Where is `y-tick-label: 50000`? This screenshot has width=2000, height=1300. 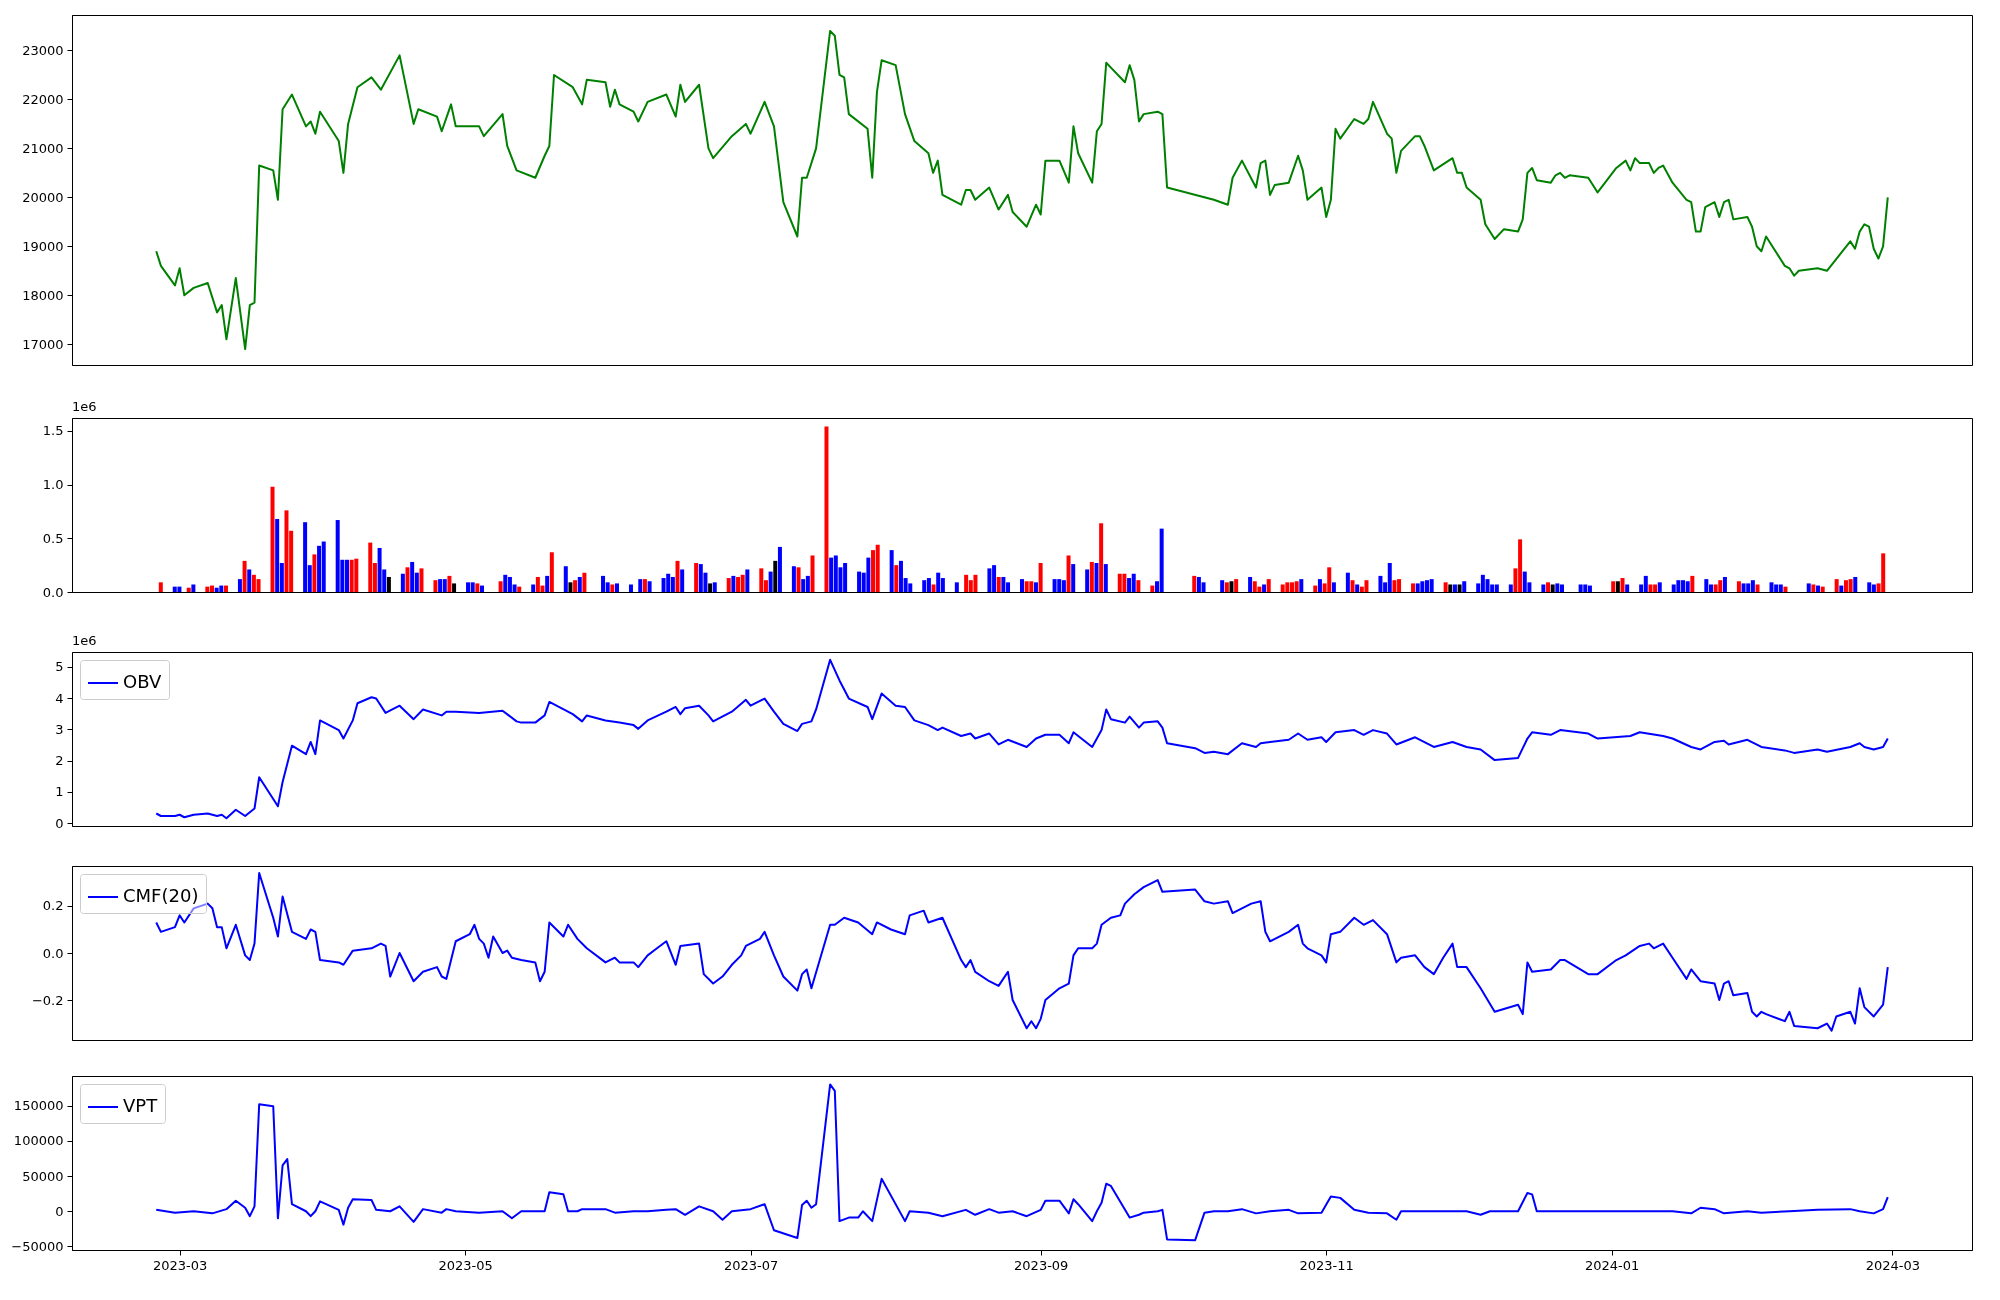
y-tick-label: 50000 is located at coordinates (43, 1176).